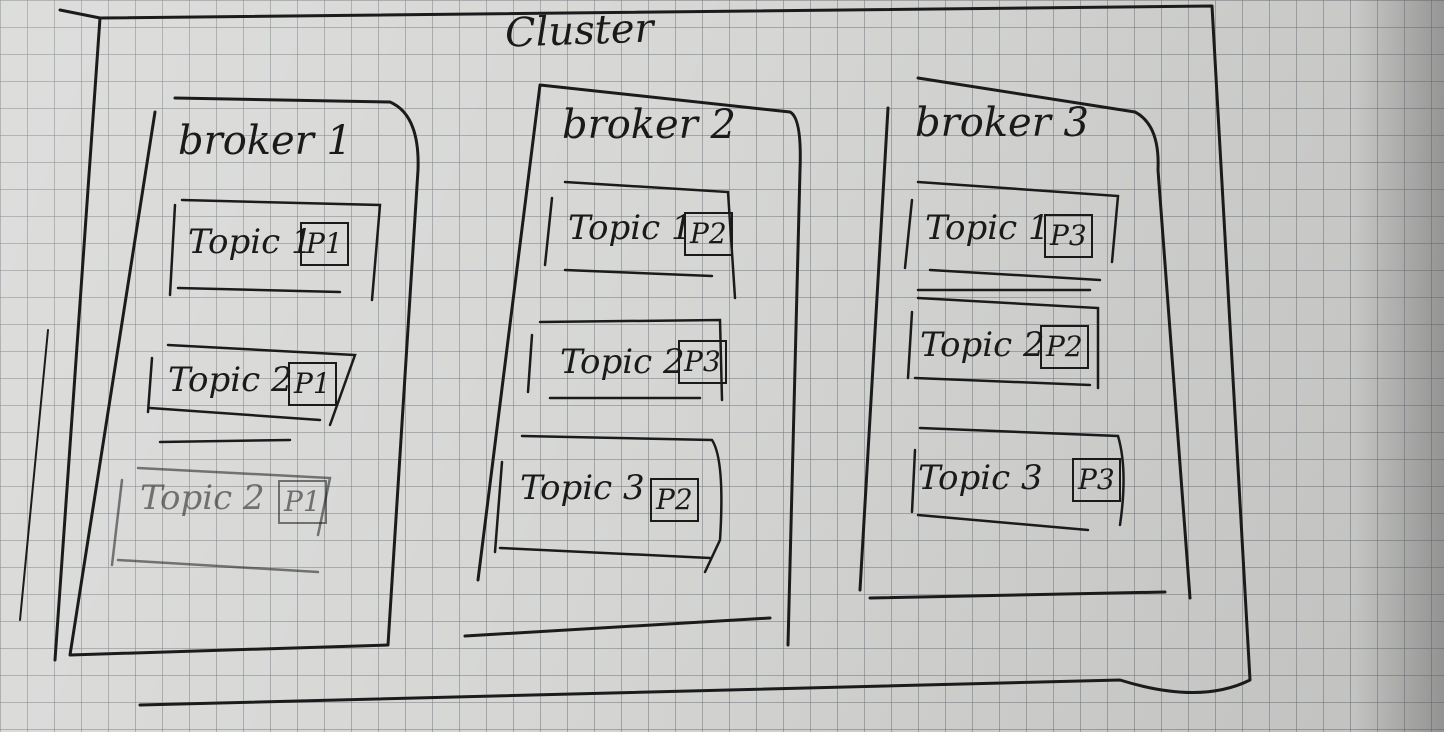  I want to click on broker-3-title: broker 3, so click(1002, 123).